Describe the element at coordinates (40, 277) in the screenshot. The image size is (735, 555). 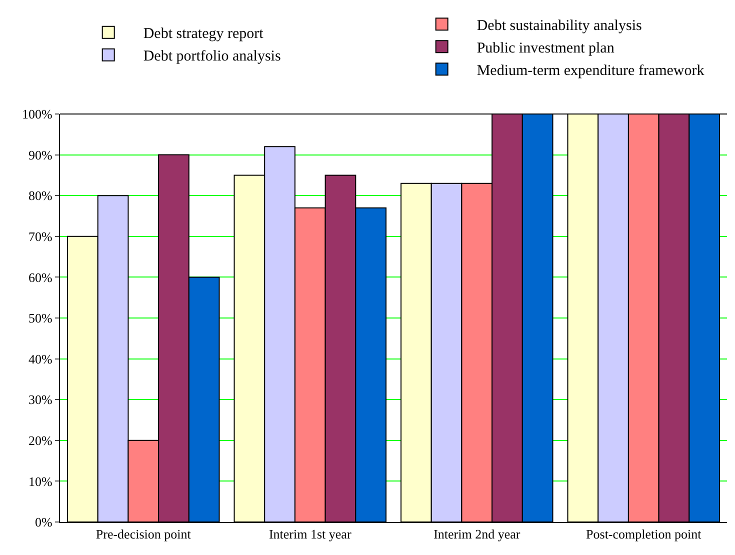
I see `y-tick-label: 60%` at that location.